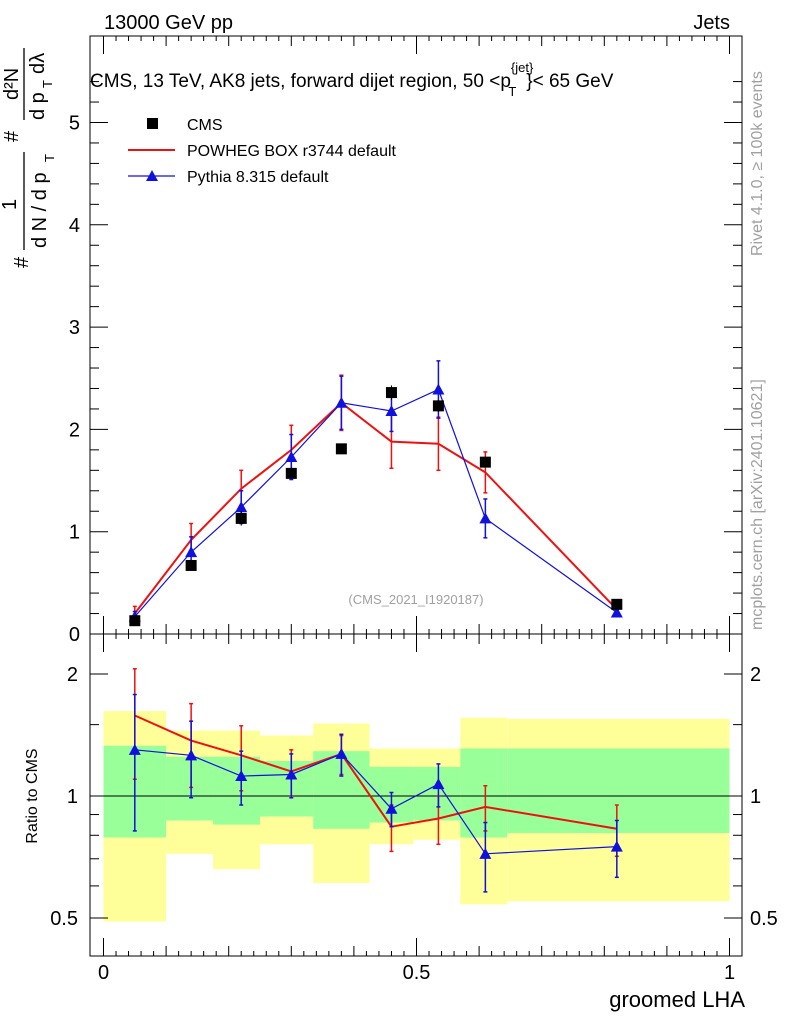 The image size is (786, 1024). What do you see at coordinates (74, 635) in the screenshot?
I see `y-tick-label-main-0: 0` at bounding box center [74, 635].